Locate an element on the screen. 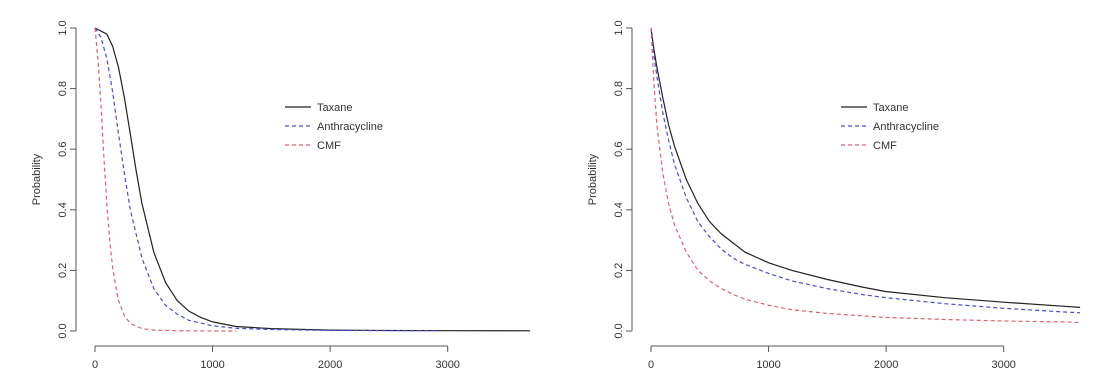  series-line-cmf is located at coordinates (165, 179).